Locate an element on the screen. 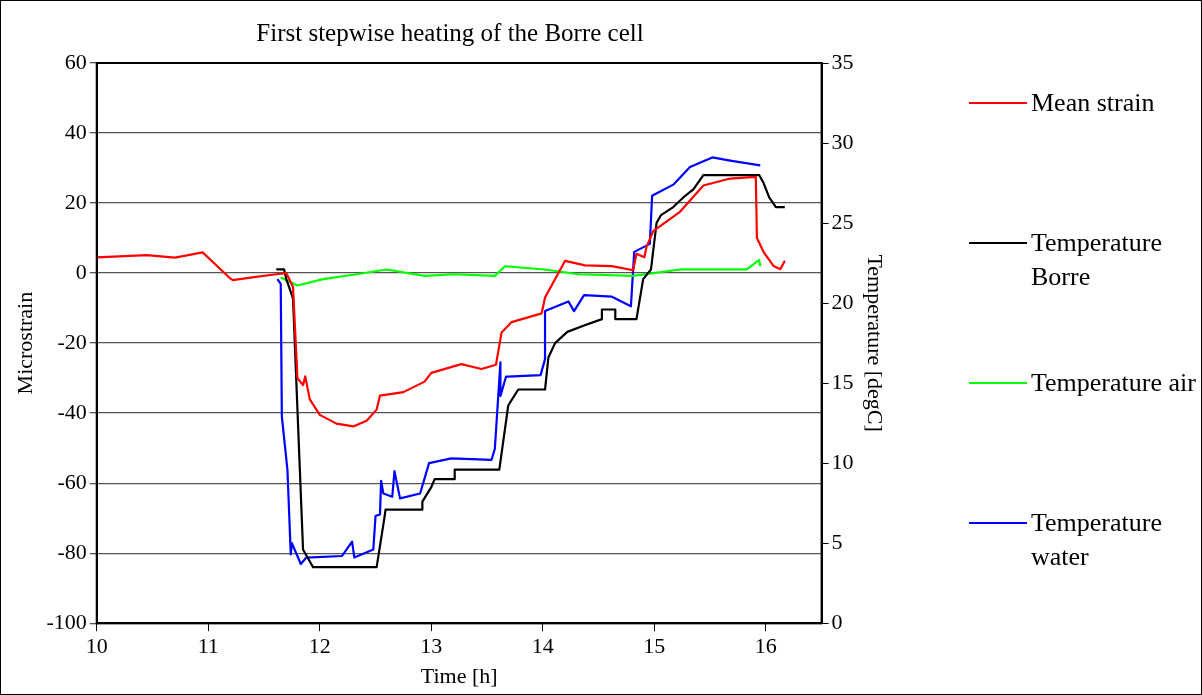 This screenshot has width=1202, height=695. x-tick-label: 12 is located at coordinates (319, 646).